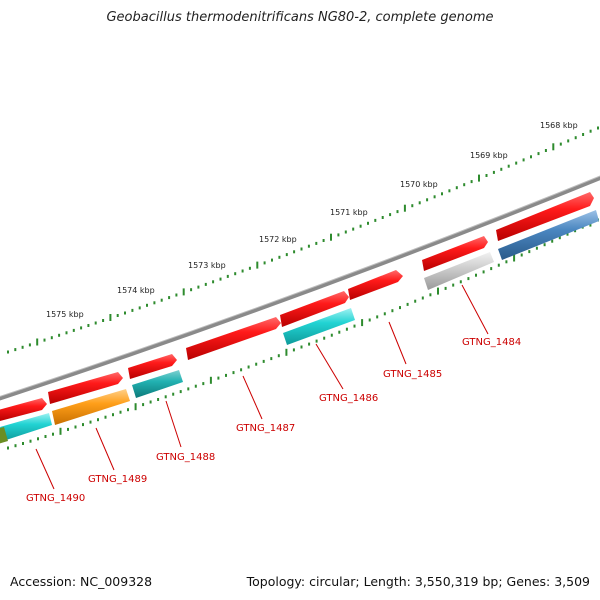  Describe the element at coordinates (117, 479) in the screenshot. I see `gene-label-gtng-1489: GTNG_1489` at that location.